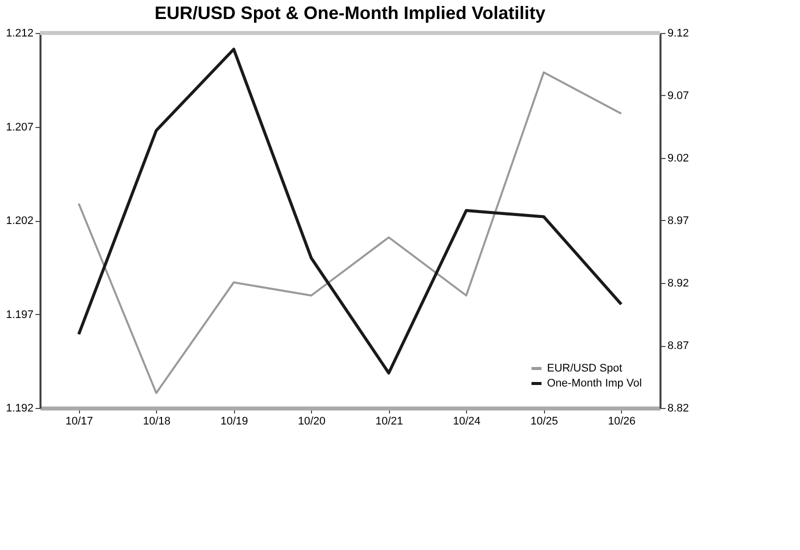 This screenshot has width=800, height=550. What do you see at coordinates (622, 422) in the screenshot?
I see `x-tick-label: 10/26` at bounding box center [622, 422].